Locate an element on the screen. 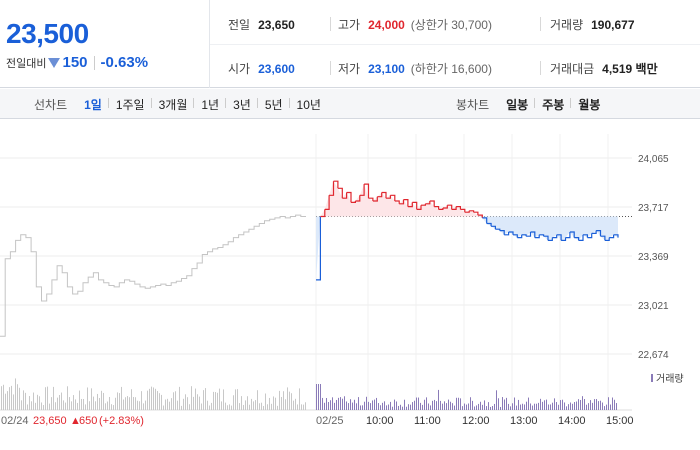 The height and width of the screenshot is (450, 700). stat-value: 24,000 is located at coordinates (386, 24).